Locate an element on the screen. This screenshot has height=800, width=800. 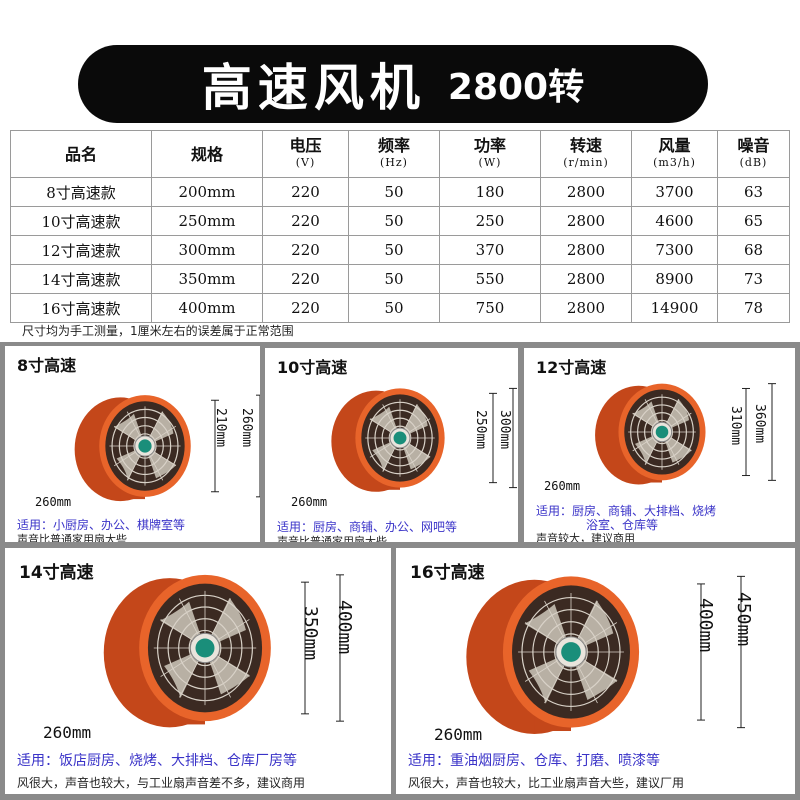
table-row: 8寸高速款 200mm 220 50 180 2800 3700 63 is located at coordinates (400, 192).